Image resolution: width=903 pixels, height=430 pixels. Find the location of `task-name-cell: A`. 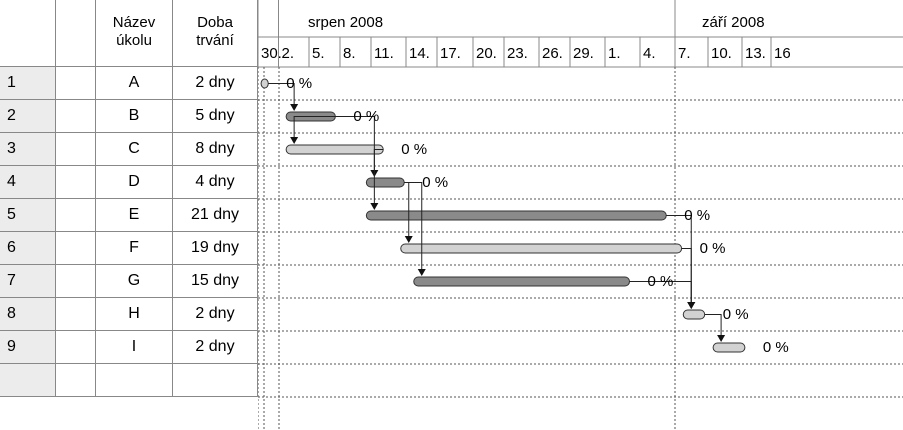

task-name-cell: A is located at coordinates (134, 83).